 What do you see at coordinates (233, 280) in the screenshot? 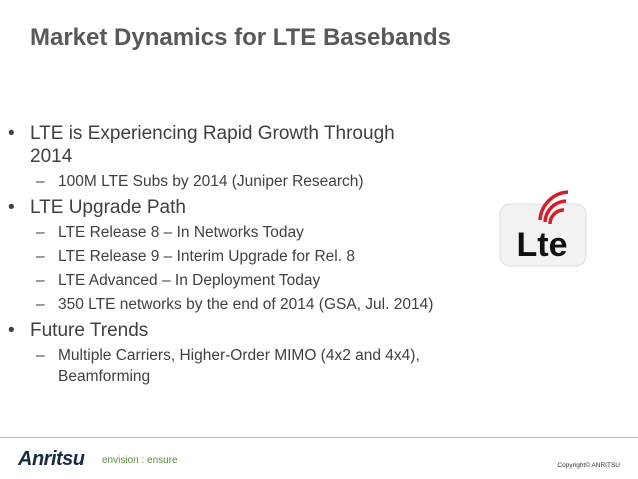
I see `sub-bullet: LTE Advanced – In Deployment Today` at bounding box center [233, 280].